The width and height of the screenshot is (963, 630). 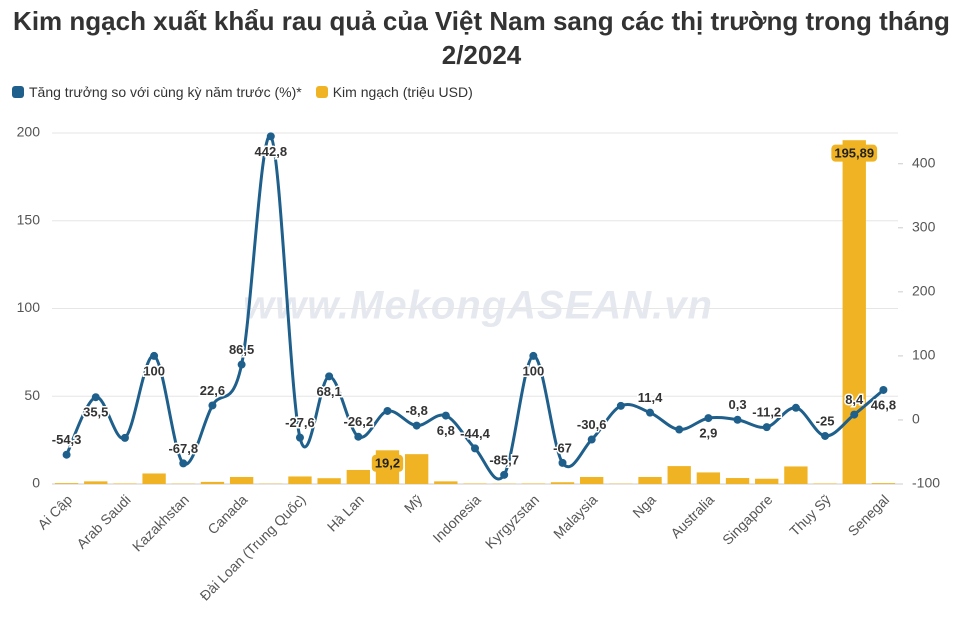 I want to click on data-label: -54,3, so click(x=67, y=439).